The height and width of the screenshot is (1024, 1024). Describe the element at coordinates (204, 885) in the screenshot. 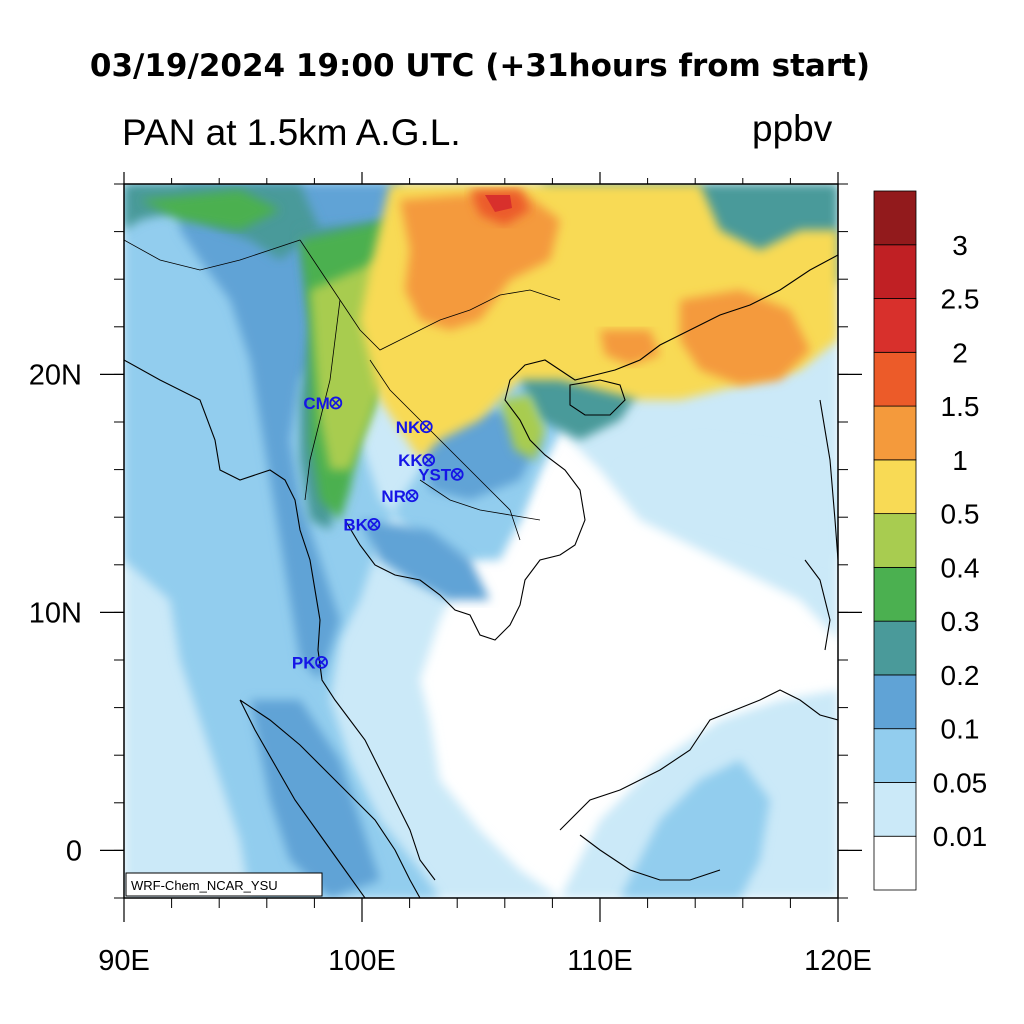

I see `model-credit: WRF-Chem_NCAR_YSU` at that location.